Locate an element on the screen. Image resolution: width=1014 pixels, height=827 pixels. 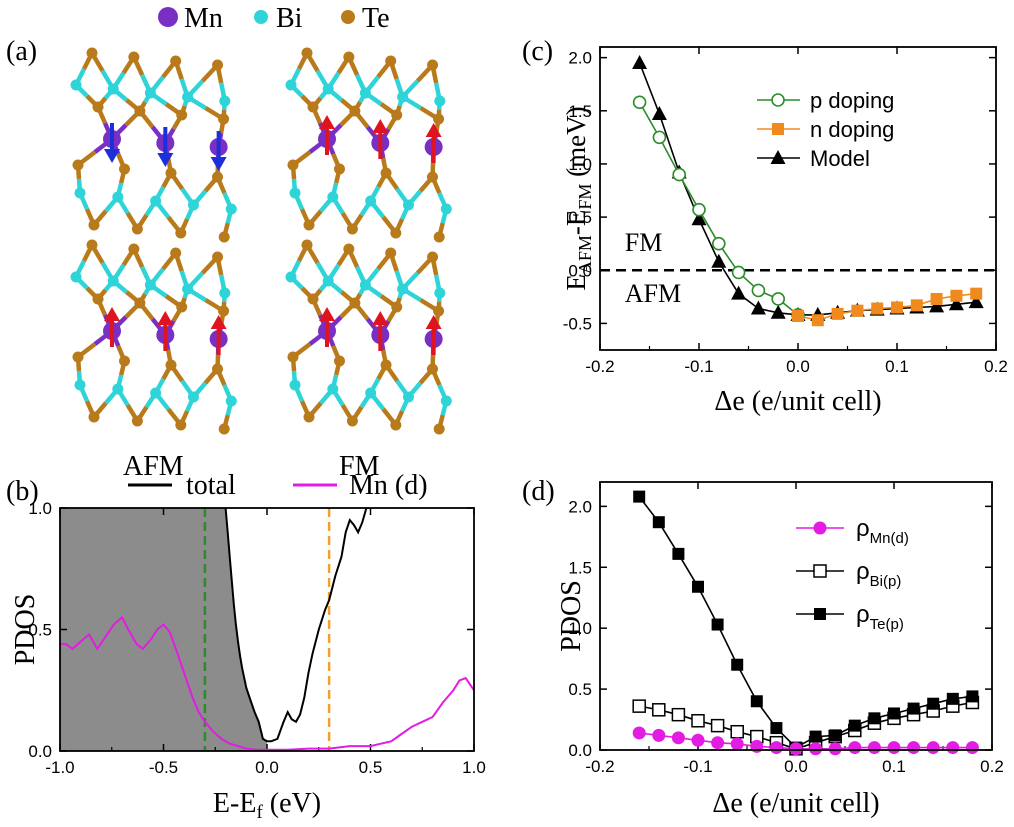
legend-te: Te is located at coordinates (365, 18).